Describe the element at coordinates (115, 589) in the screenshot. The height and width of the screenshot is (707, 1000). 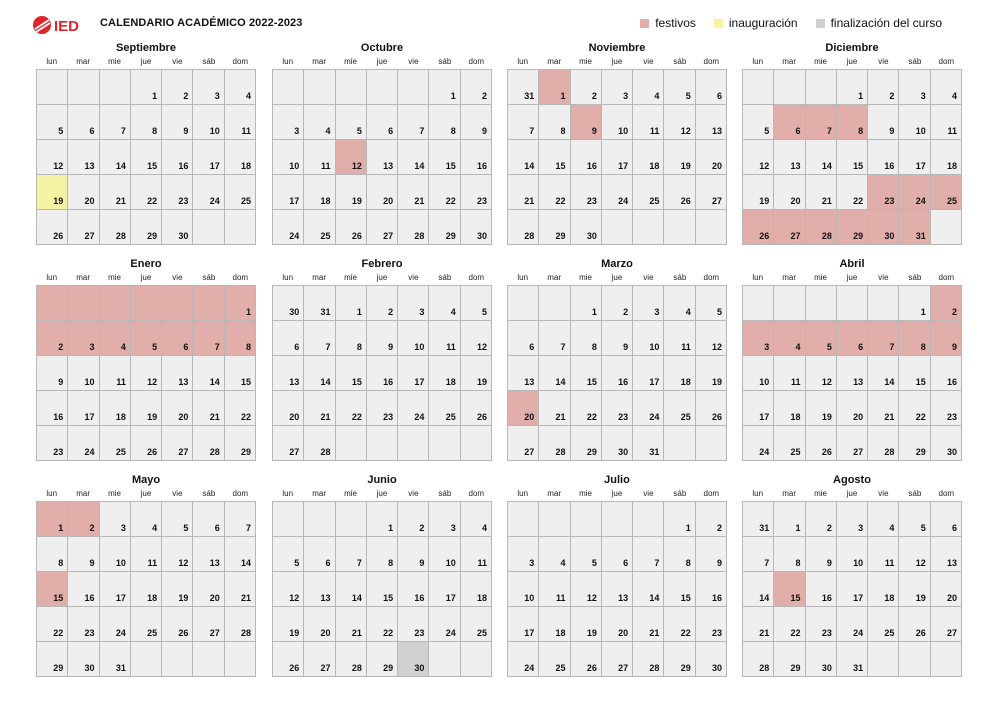
I see `day-cell: 17` at that location.